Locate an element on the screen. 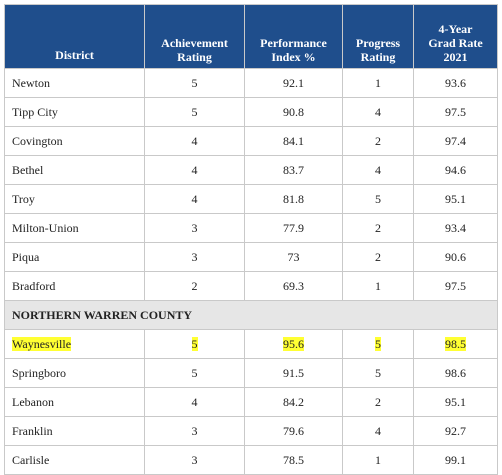  cell-grad: 97.5 is located at coordinates (455, 286).